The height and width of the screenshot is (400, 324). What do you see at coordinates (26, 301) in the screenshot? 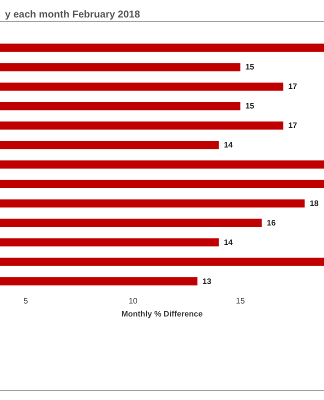
I see `x-tick-label: 5` at bounding box center [26, 301].